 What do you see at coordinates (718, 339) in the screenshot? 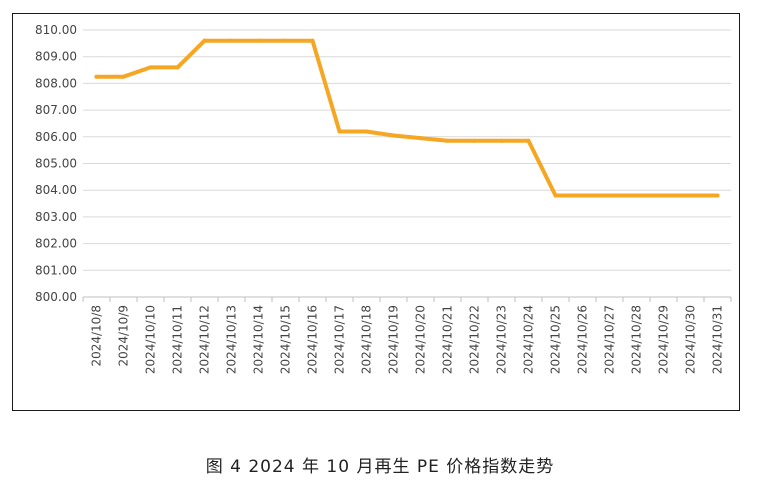
I see `x-tick-label: 2024/10/31` at bounding box center [718, 339].